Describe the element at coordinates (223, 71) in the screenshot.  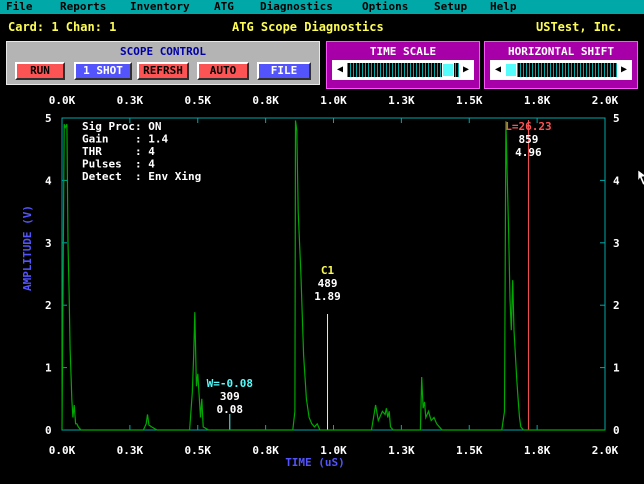
I see `auto-button: AUTO` at that location.